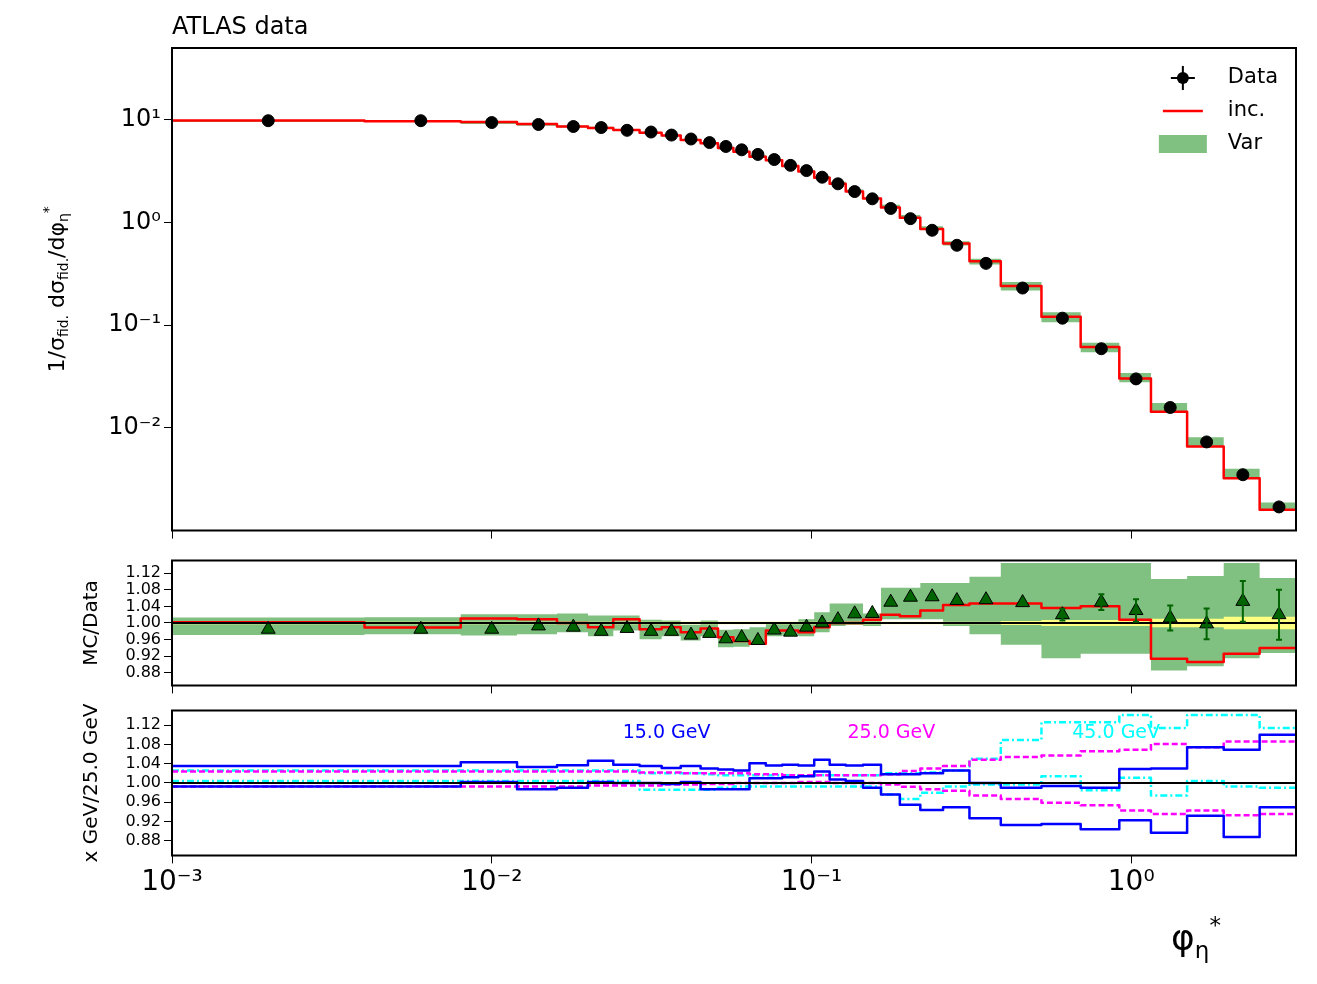 This screenshot has height=984, width=1317. I want to click on x-tick-label: 10⁻², so click(491, 881).